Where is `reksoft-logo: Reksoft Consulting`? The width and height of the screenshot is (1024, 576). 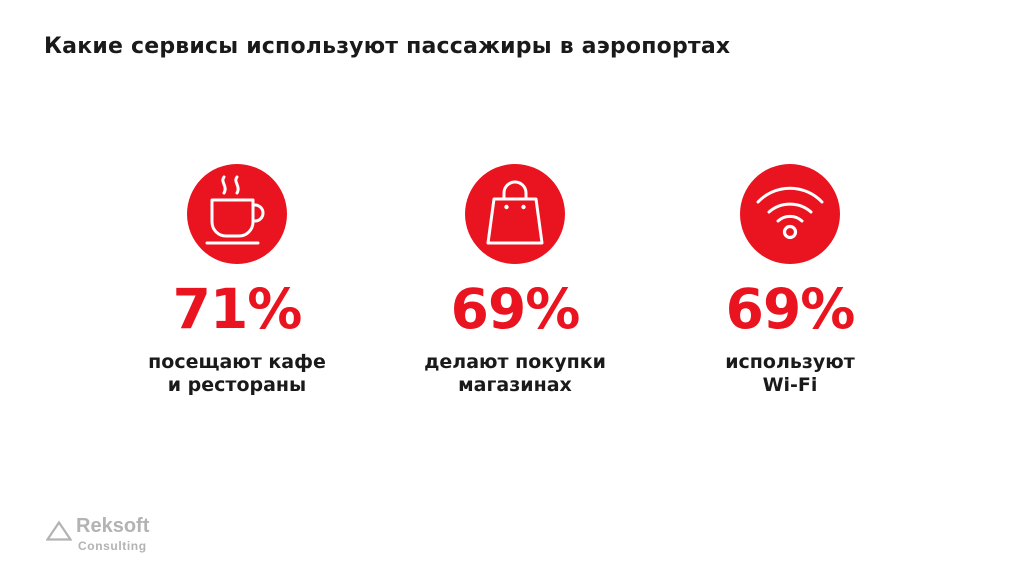
reksoft-logo: Reksoft Consulting is located at coordinates (97, 534).